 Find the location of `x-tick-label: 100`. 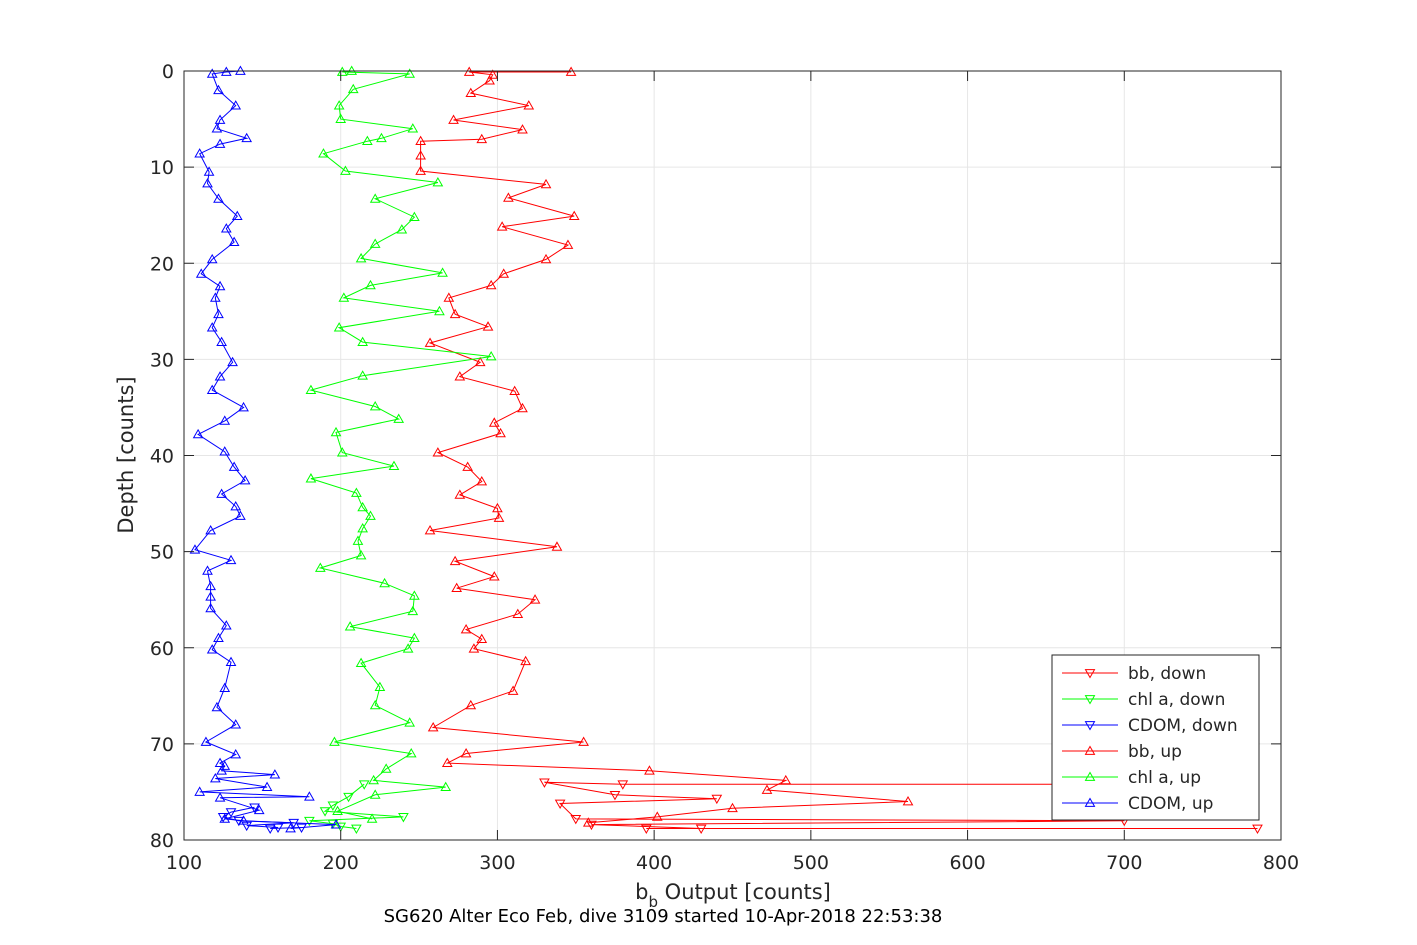

x-tick-label: 100 is located at coordinates (184, 863).